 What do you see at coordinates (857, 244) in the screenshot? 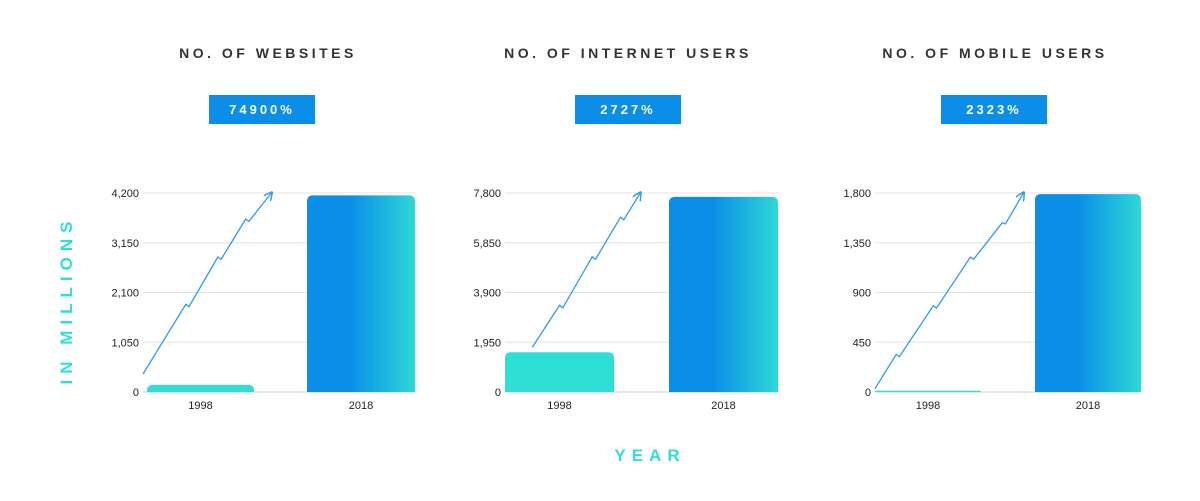
I see `y-tick-label: 1,350` at bounding box center [857, 244].